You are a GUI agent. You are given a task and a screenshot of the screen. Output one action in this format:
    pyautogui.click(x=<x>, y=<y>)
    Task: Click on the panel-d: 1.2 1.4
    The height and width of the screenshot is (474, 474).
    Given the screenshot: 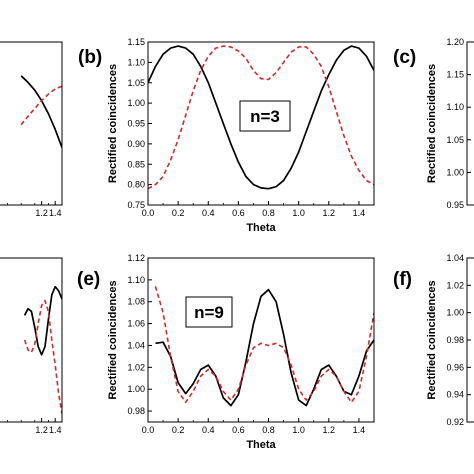 What is the action you would take?
    pyautogui.click(x=31, y=346)
    